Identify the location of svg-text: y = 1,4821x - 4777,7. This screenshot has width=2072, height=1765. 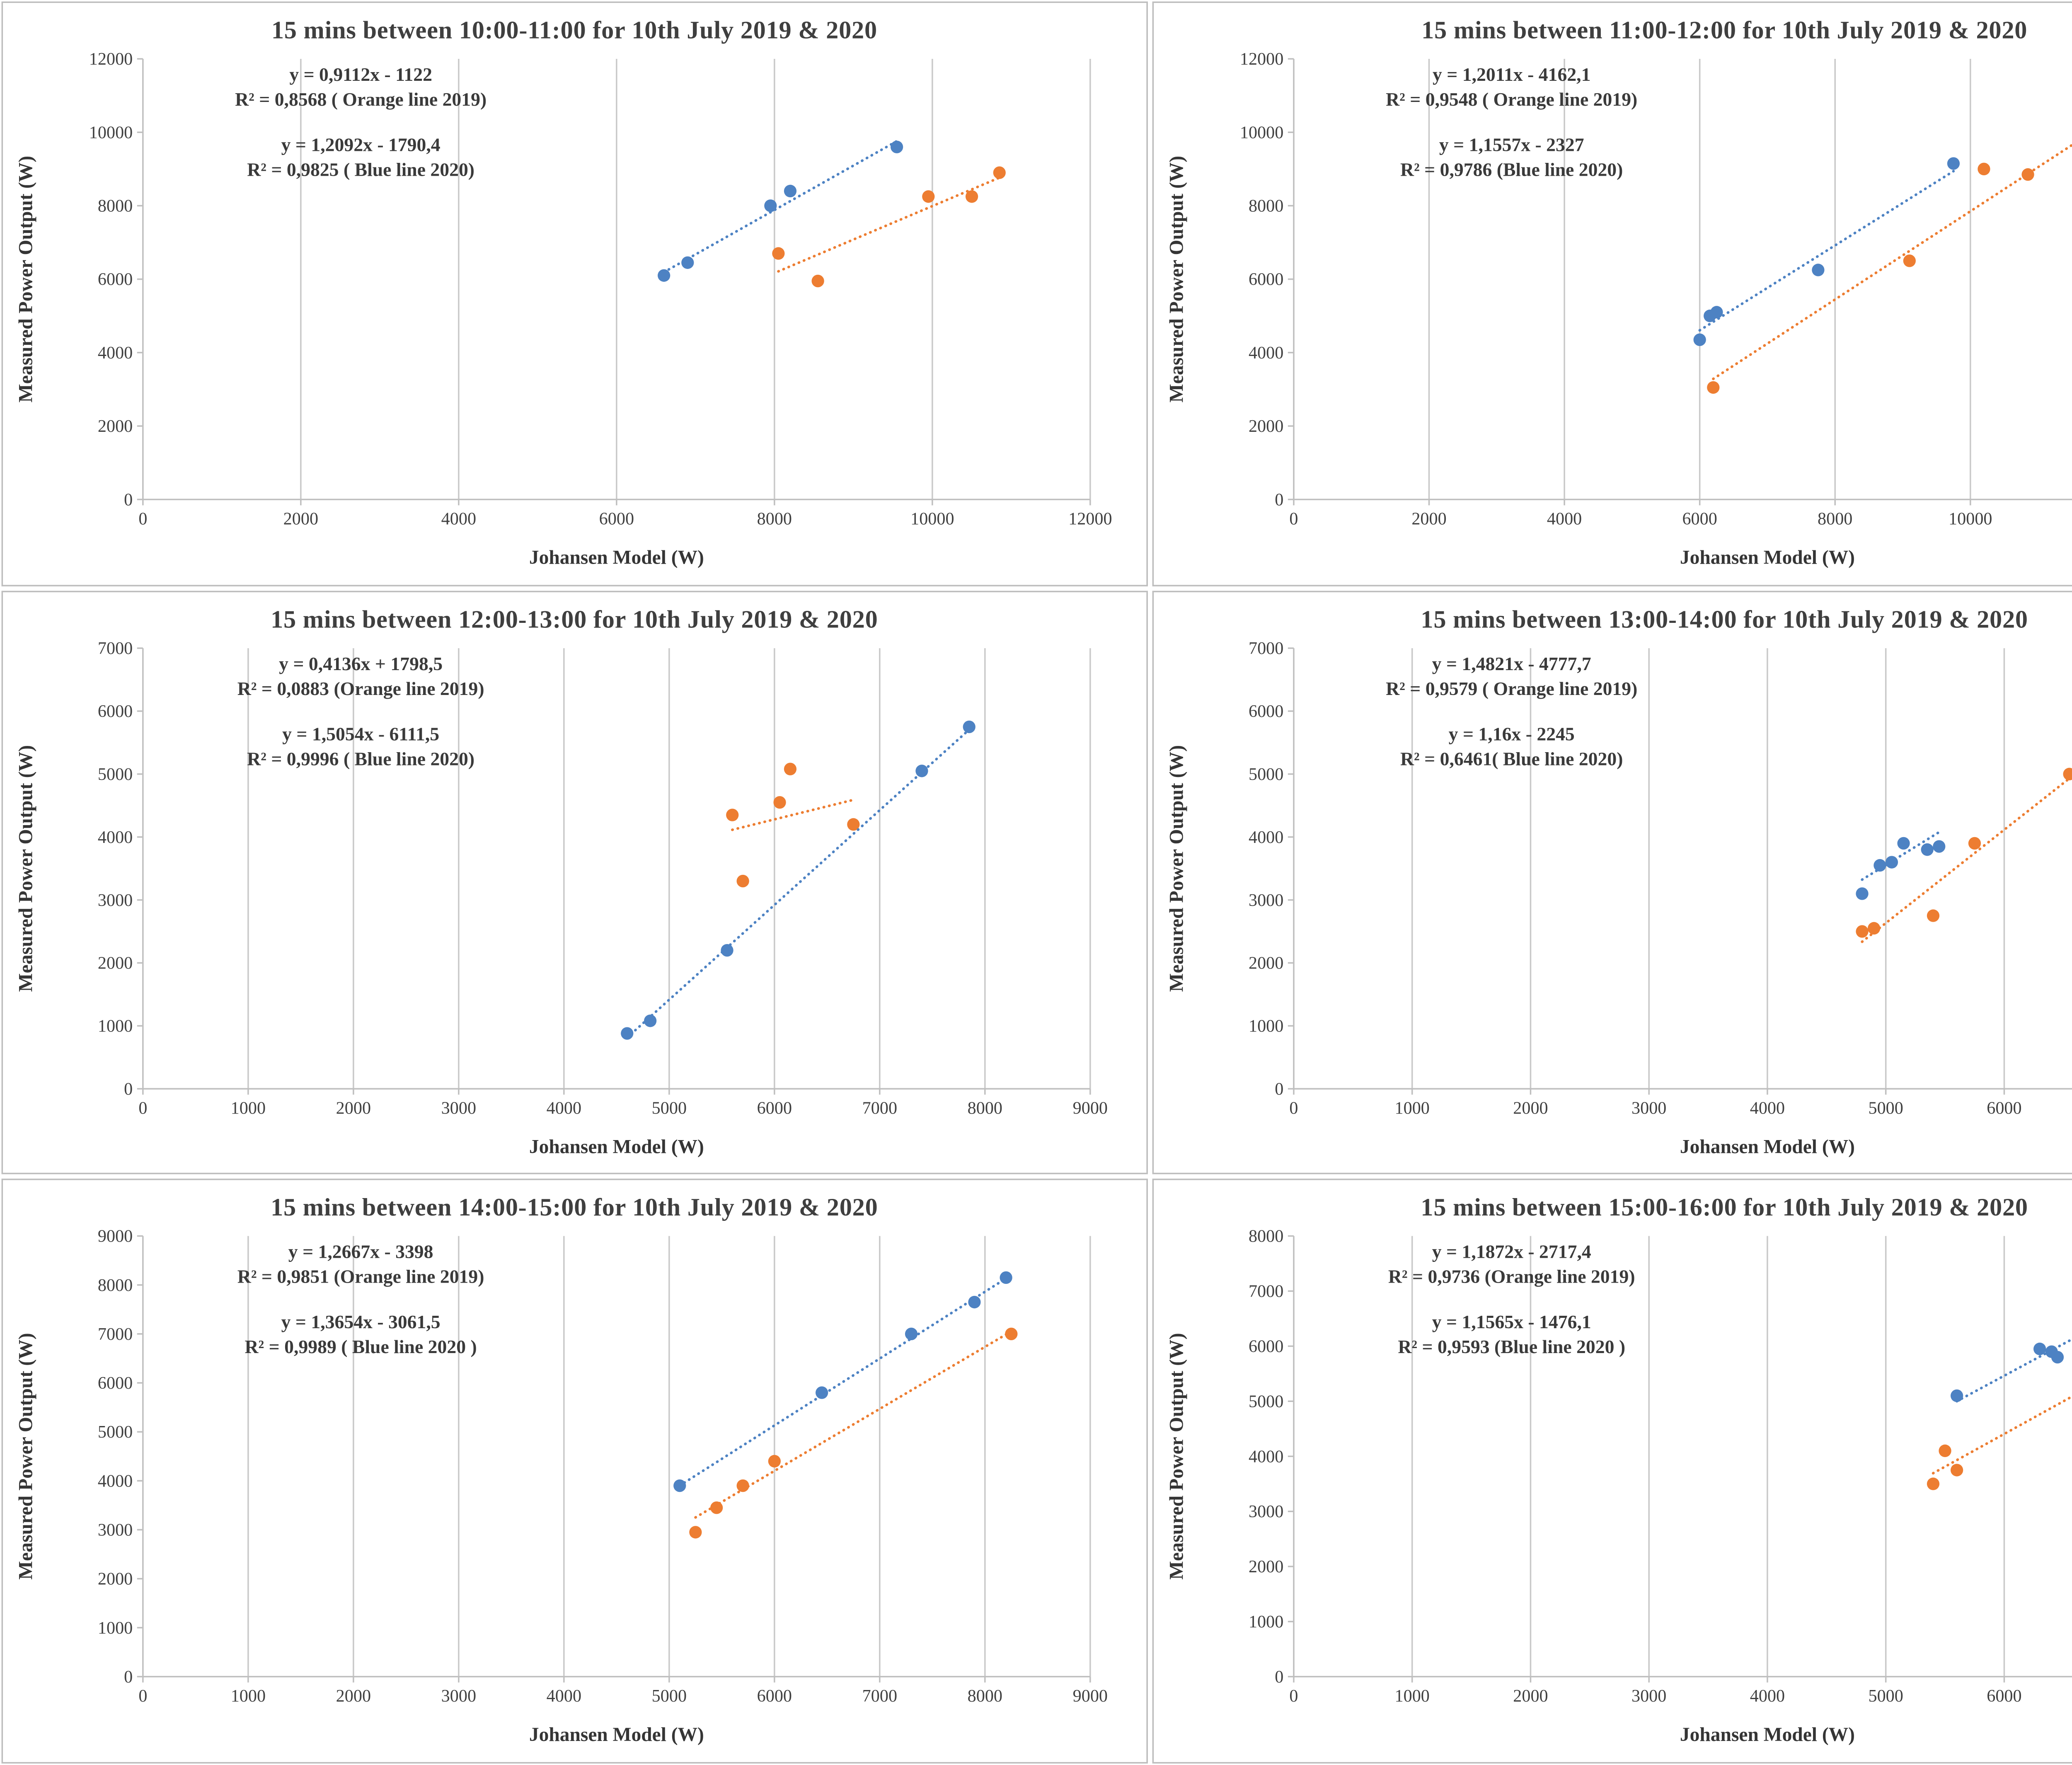
(1510, 663).